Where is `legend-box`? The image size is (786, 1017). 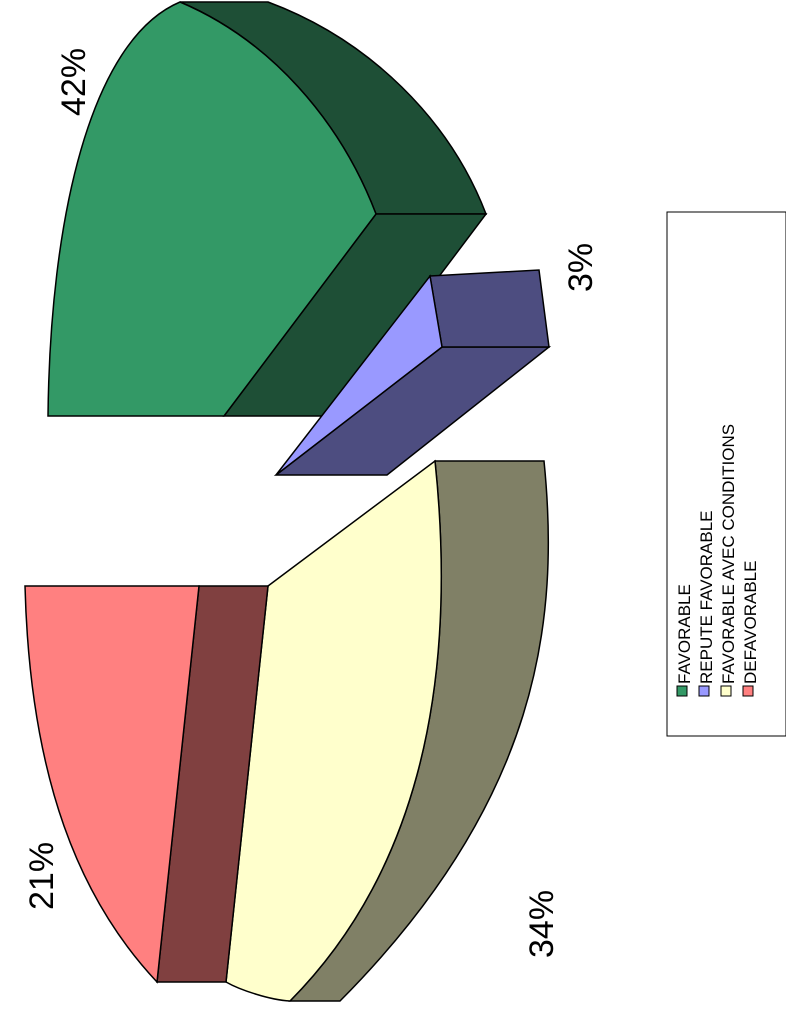
legend-box is located at coordinates (726, 474).